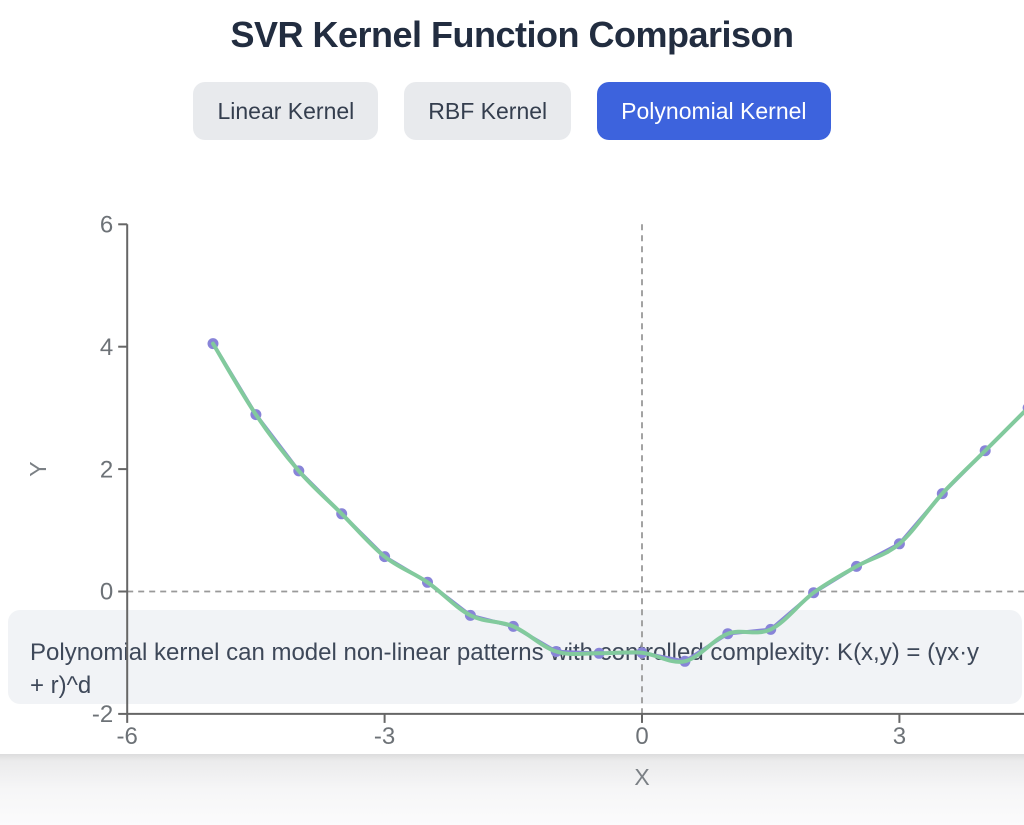 Image resolution: width=1024 pixels, height=825 pixels. I want to click on y-axis-label: Y, so click(38, 468).